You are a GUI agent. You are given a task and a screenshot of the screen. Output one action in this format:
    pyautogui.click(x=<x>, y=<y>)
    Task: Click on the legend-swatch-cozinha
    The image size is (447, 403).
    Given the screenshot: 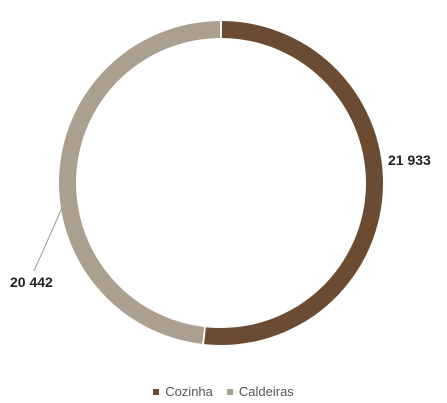 What is the action you would take?
    pyautogui.click(x=156, y=391)
    